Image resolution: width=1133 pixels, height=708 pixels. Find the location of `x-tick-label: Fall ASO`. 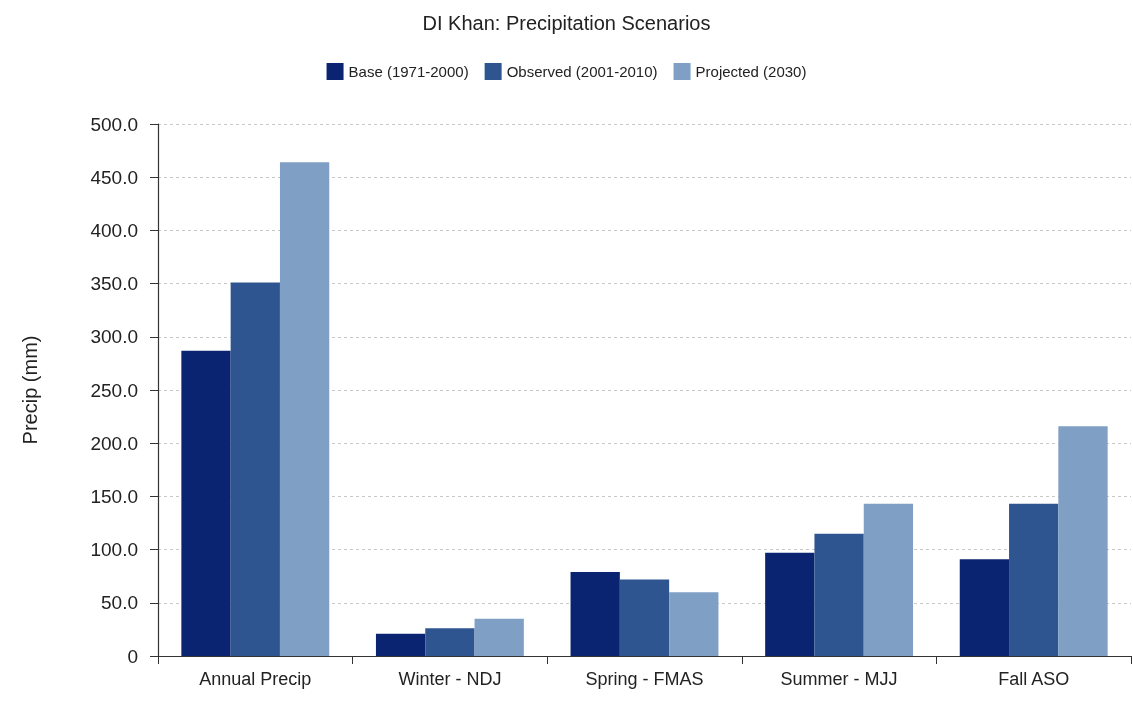

x-tick-label: Fall ASO is located at coordinates (1034, 679).